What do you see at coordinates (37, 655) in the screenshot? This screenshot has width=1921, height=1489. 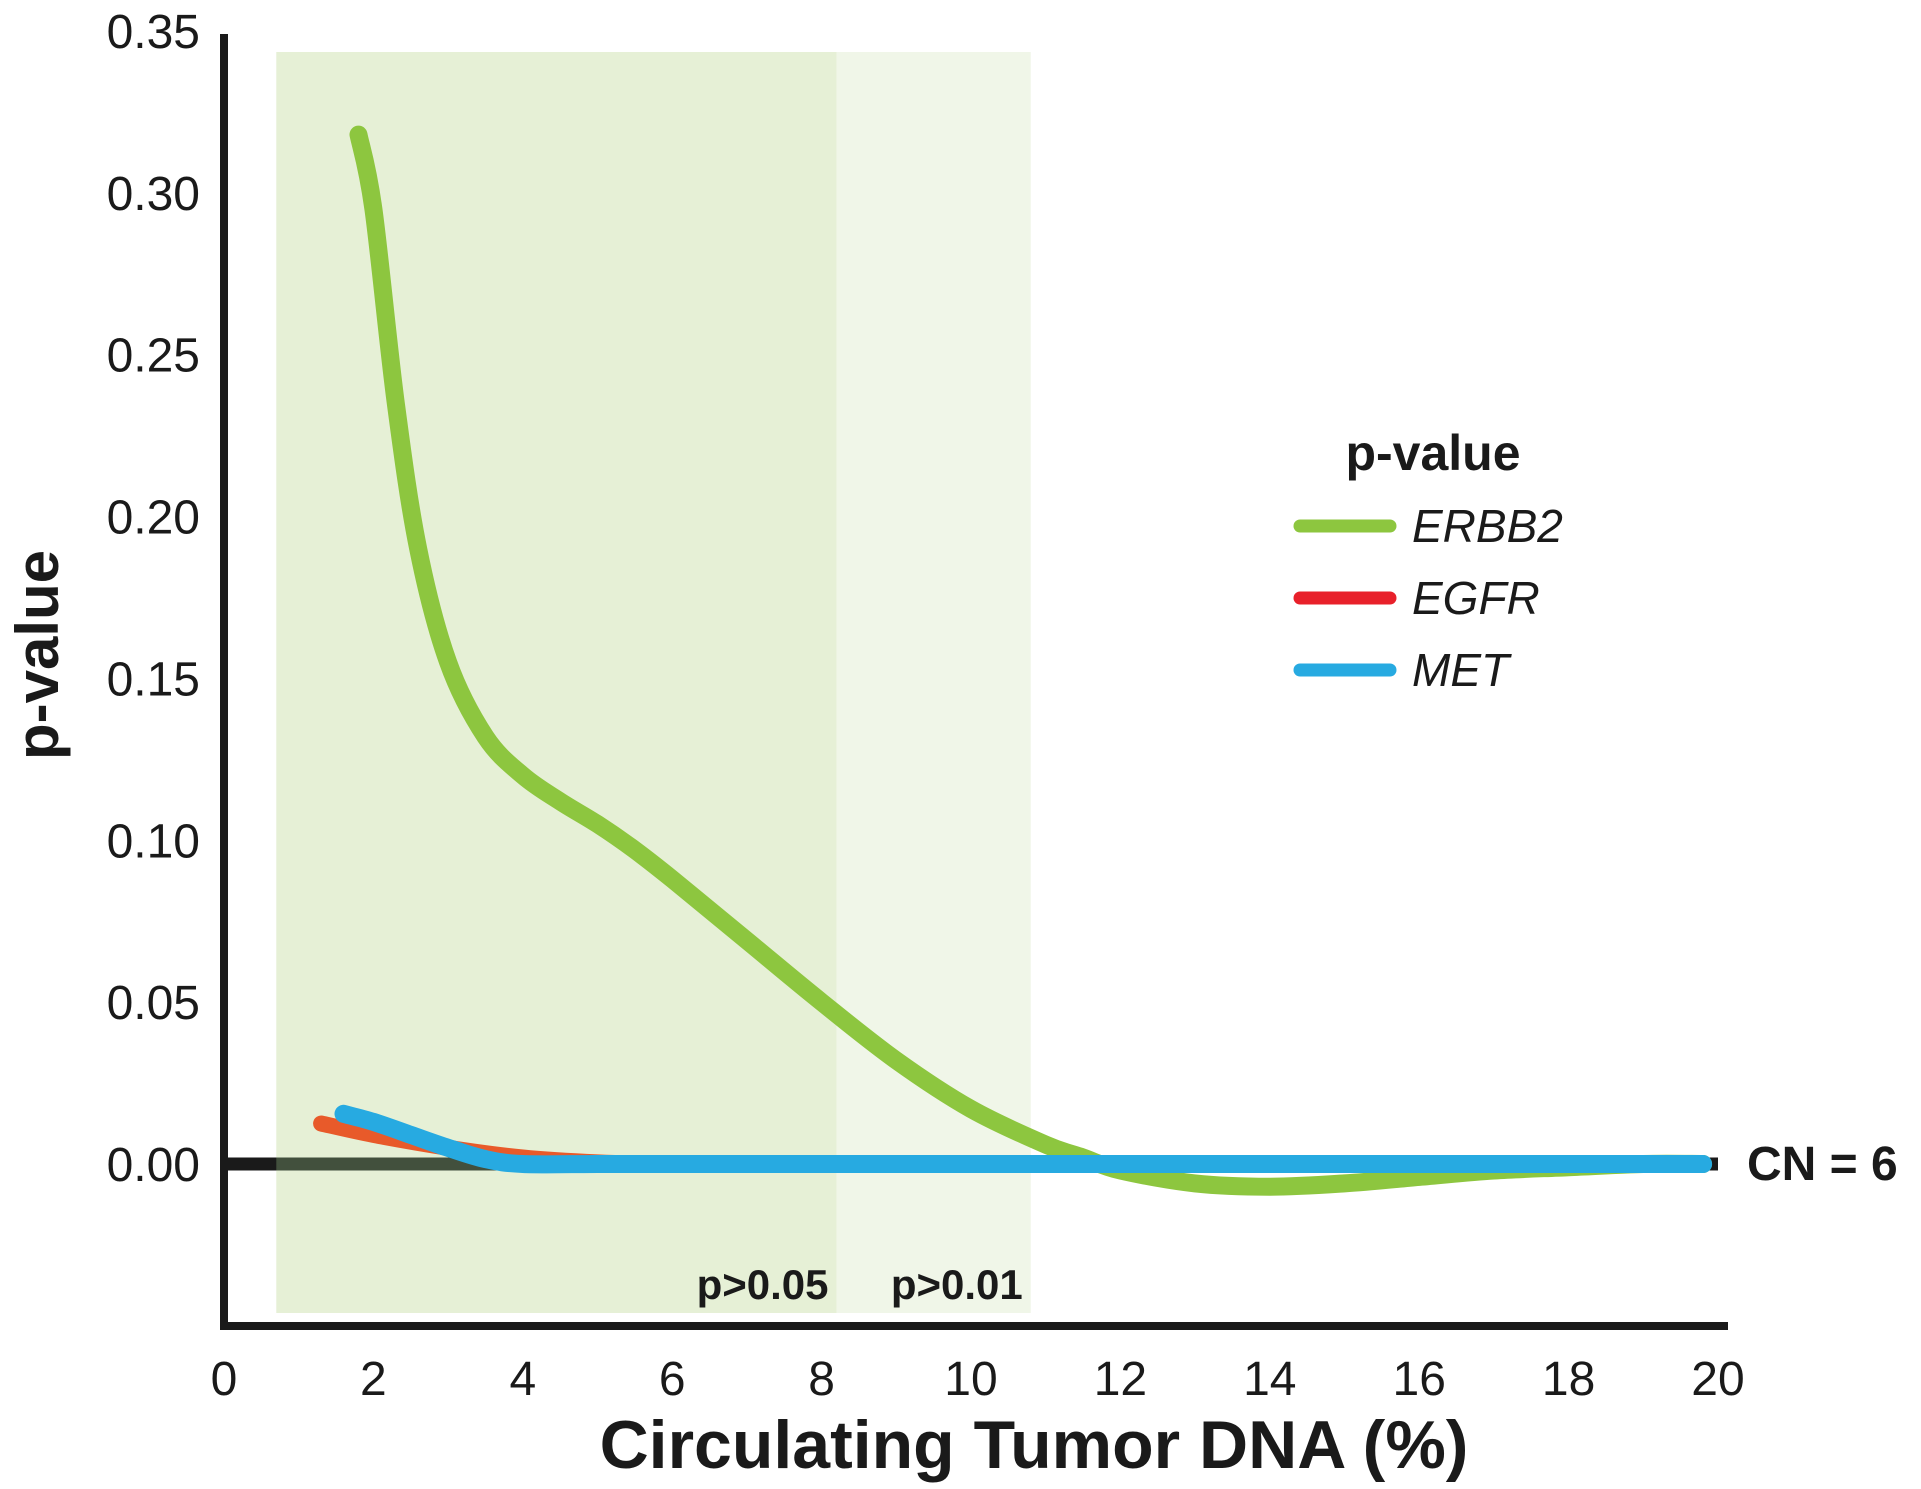 I see `y-axis-title: p-value` at bounding box center [37, 655].